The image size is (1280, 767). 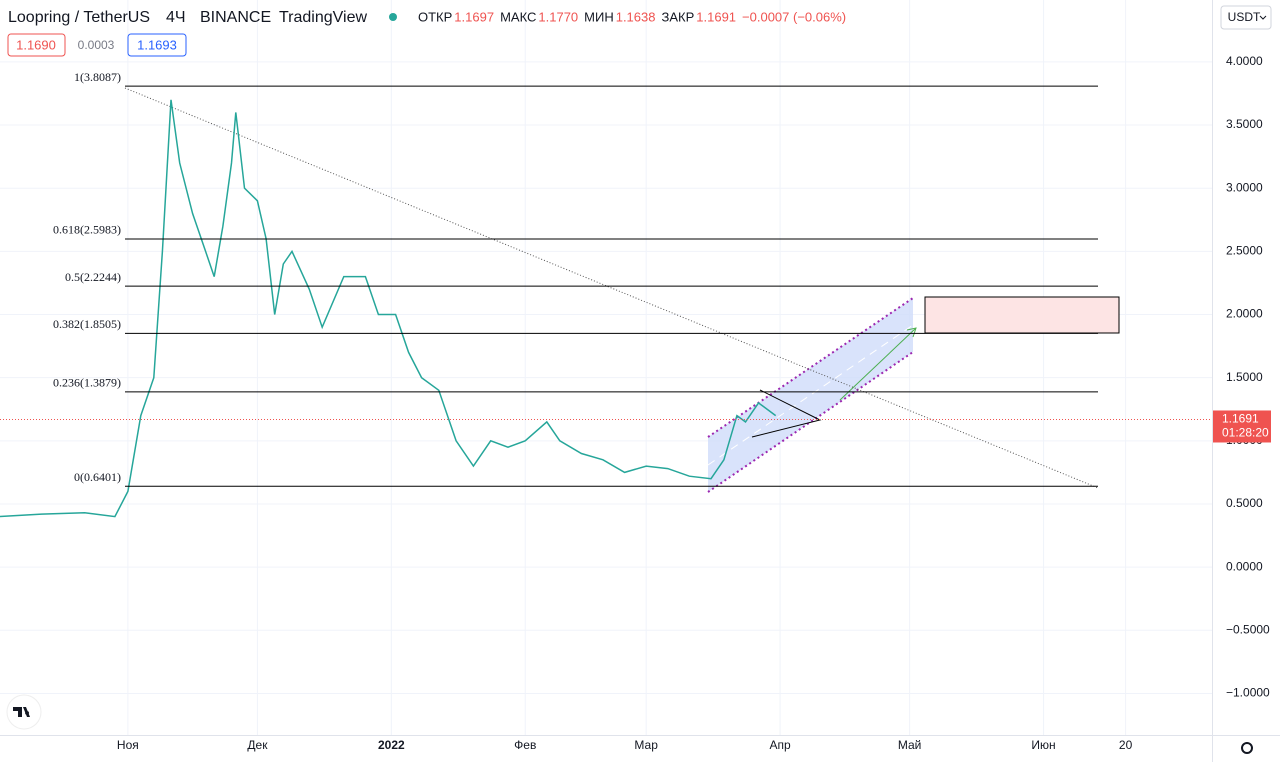 I want to click on tv-logo, so click(x=24, y=712).